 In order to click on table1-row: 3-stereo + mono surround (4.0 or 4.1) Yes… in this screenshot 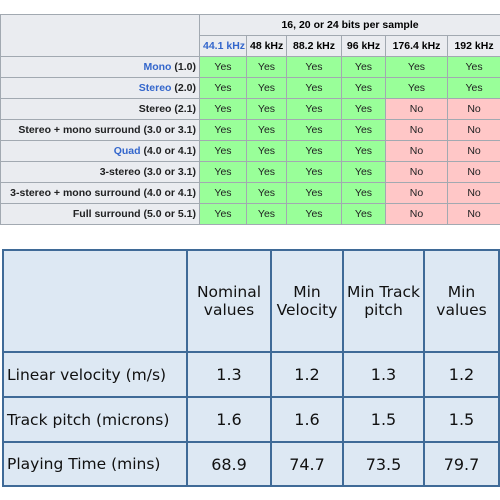, I will do `click(250, 193)`.